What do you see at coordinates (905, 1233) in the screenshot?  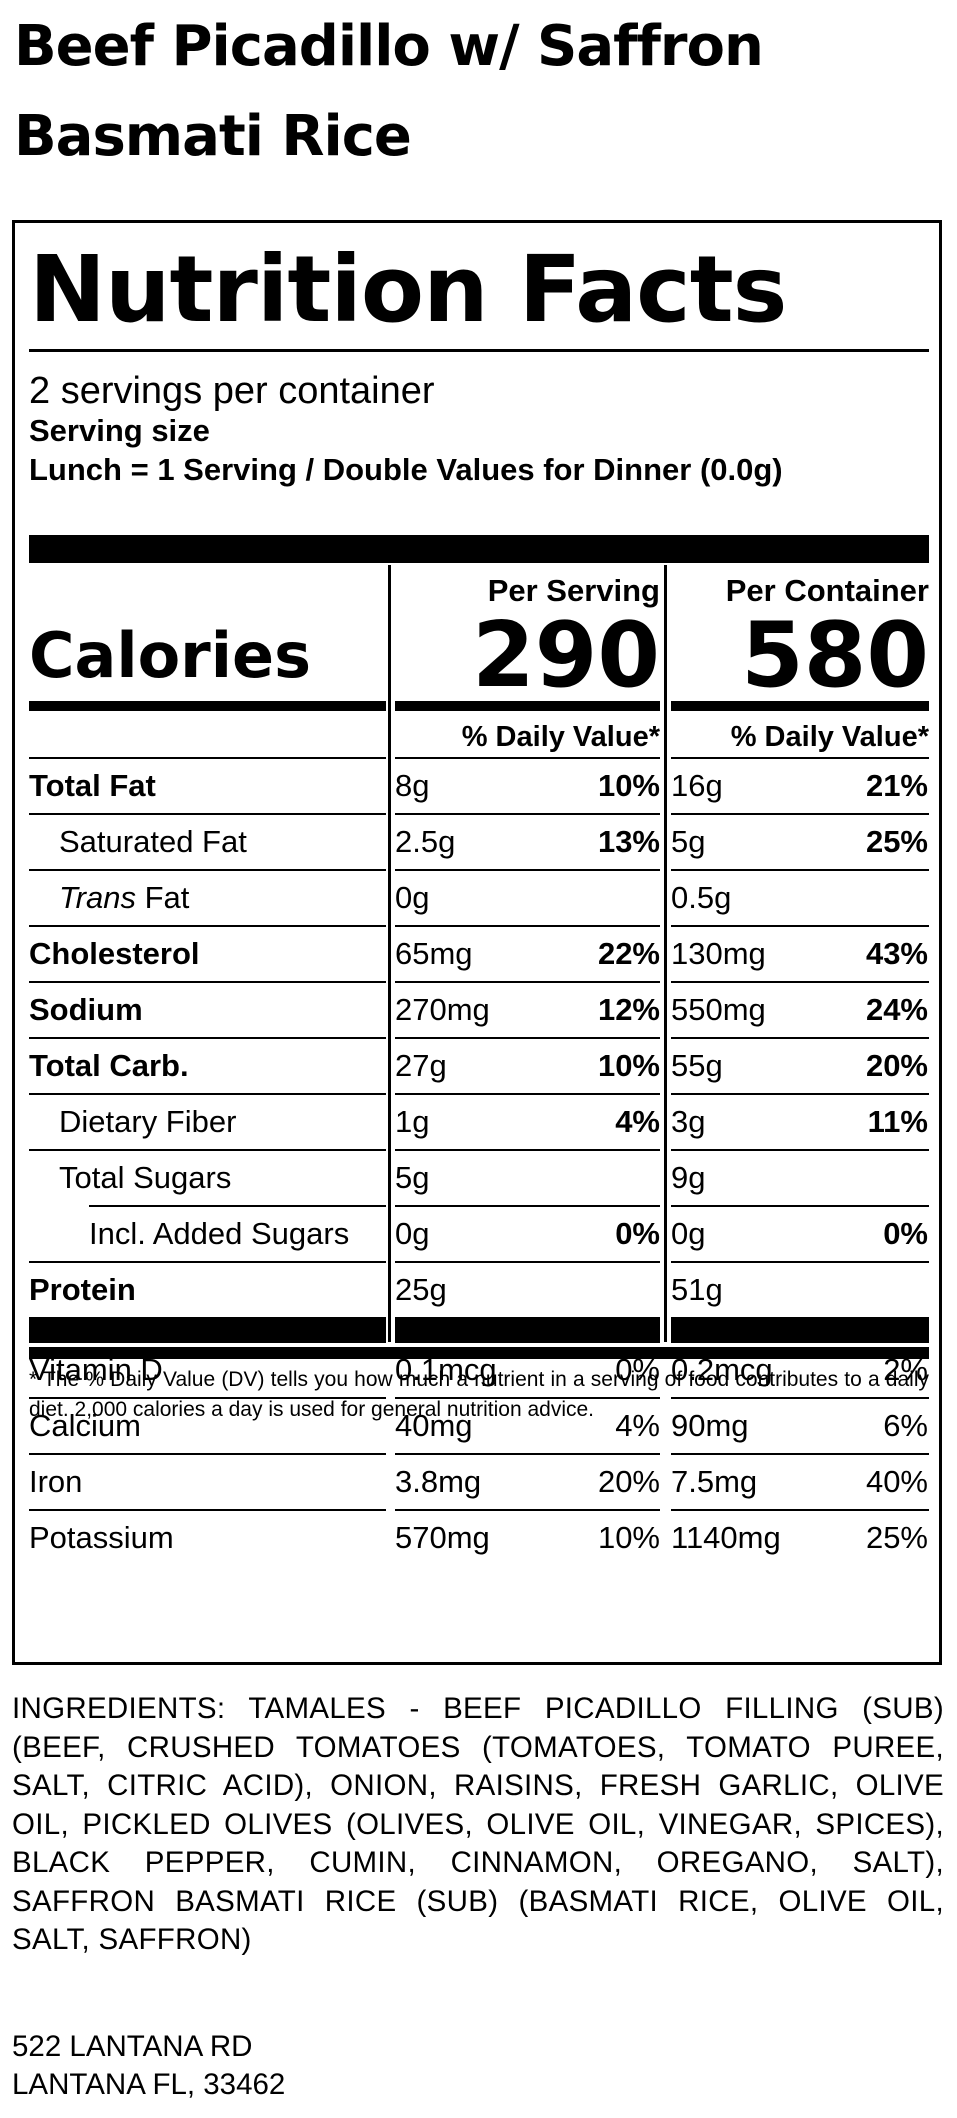 I see `dv-per-container: 0%` at bounding box center [905, 1233].